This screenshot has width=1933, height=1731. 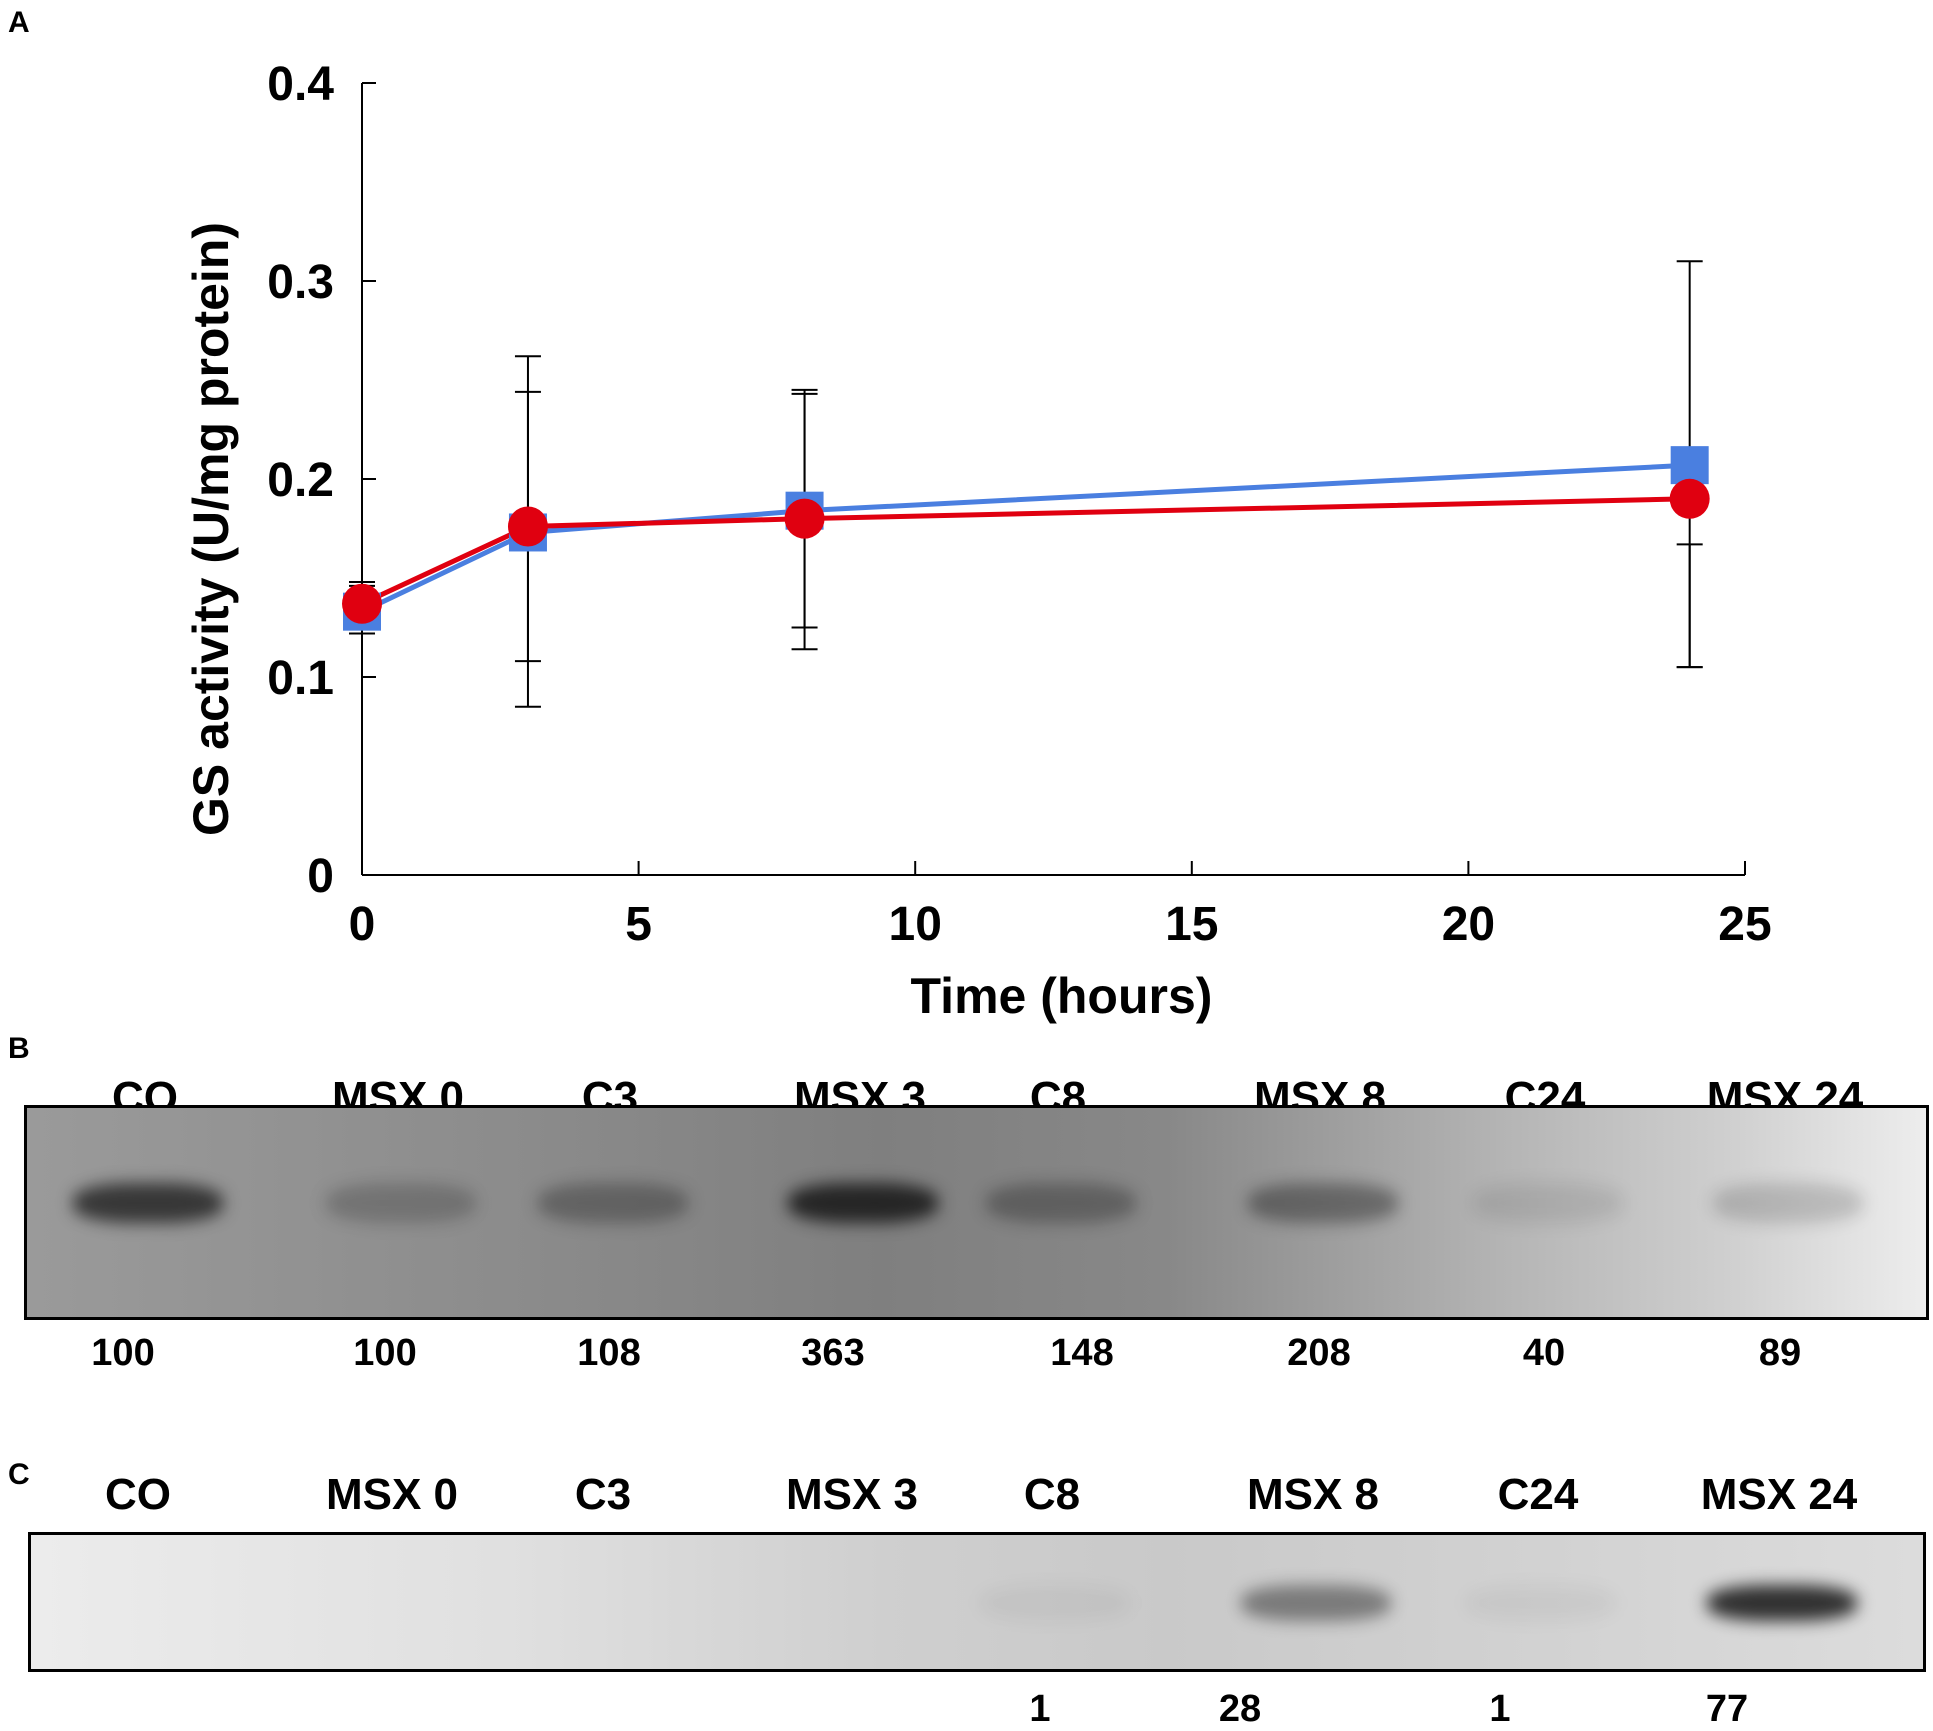 What do you see at coordinates (392, 1494) in the screenshot?
I see `blot-c-lane-label-1: MSX 0` at bounding box center [392, 1494].